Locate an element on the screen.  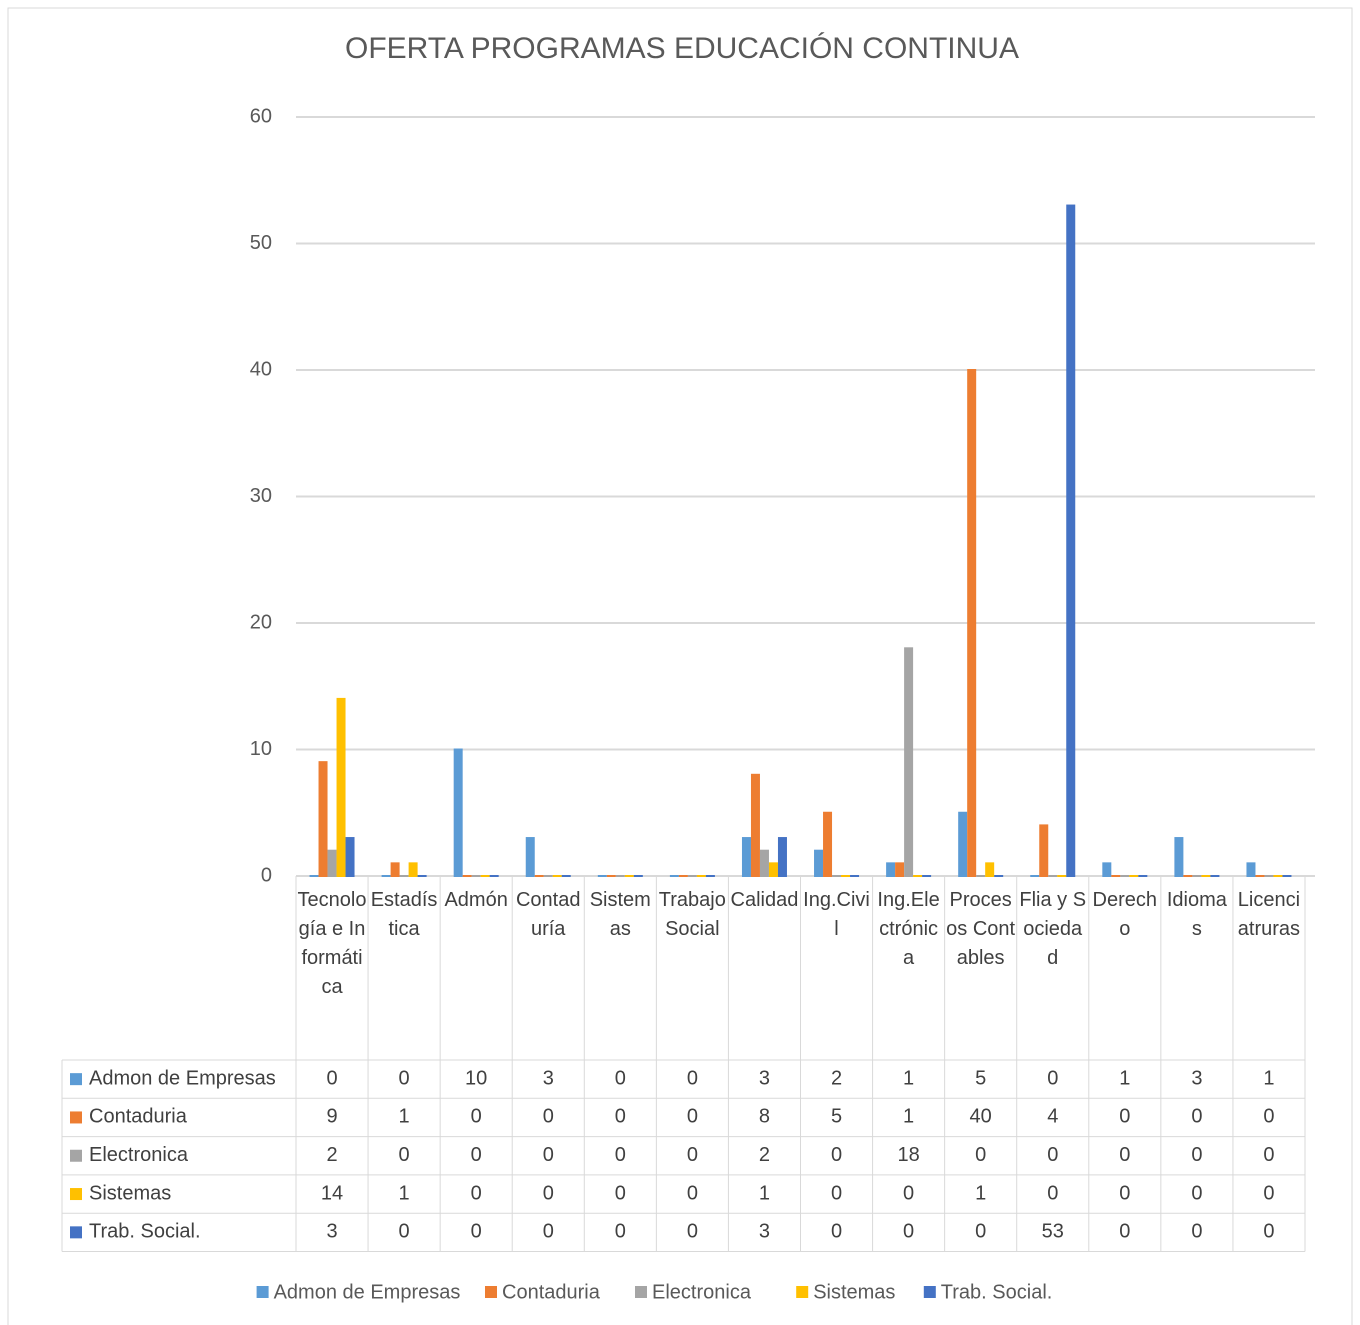
y-tick-label: 30 is located at coordinates (261, 496).